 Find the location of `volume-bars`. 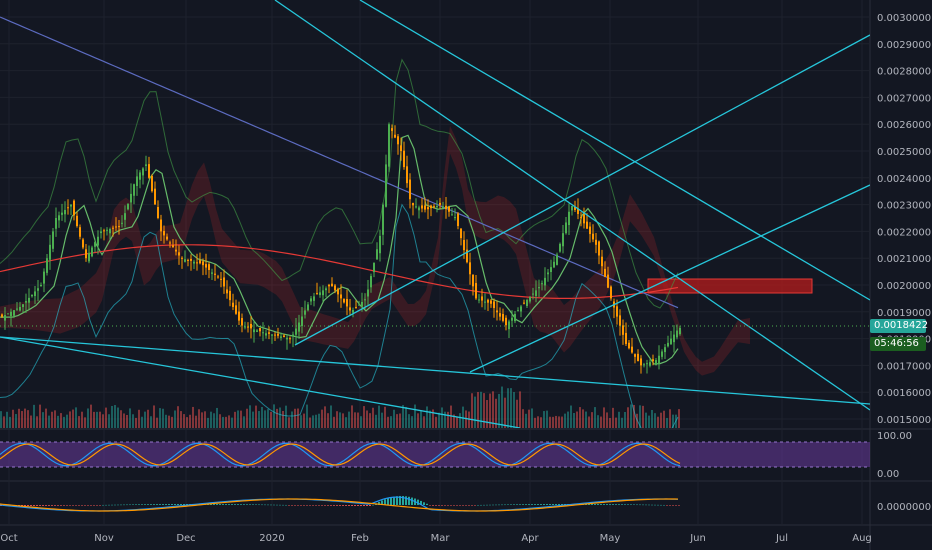

volume-bars is located at coordinates (340, 407).